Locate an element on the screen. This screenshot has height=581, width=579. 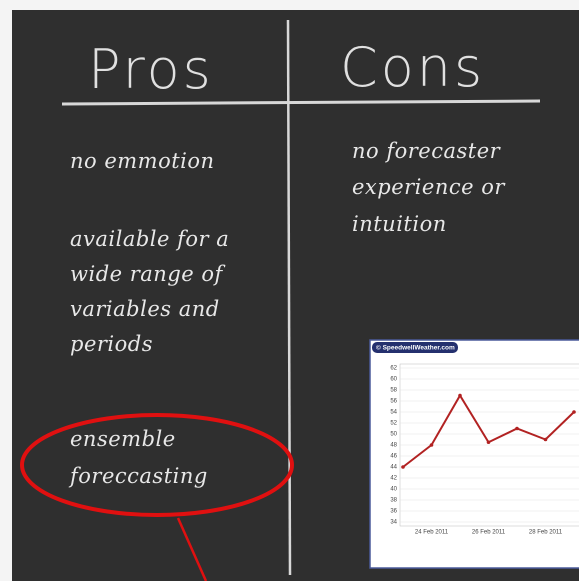
pros-heading: Pros is located at coordinates (151, 69).